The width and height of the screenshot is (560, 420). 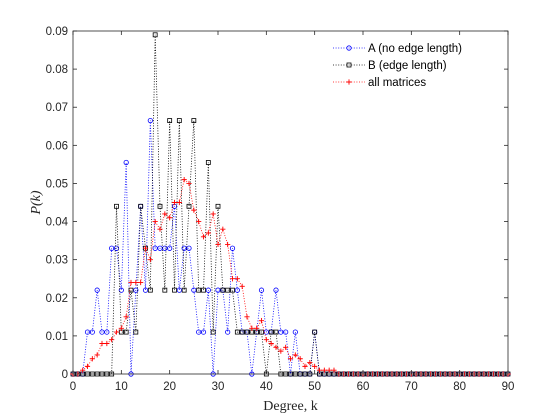 What do you see at coordinates (397, 83) in the screenshot?
I see `legend-label: all matrices` at bounding box center [397, 83].